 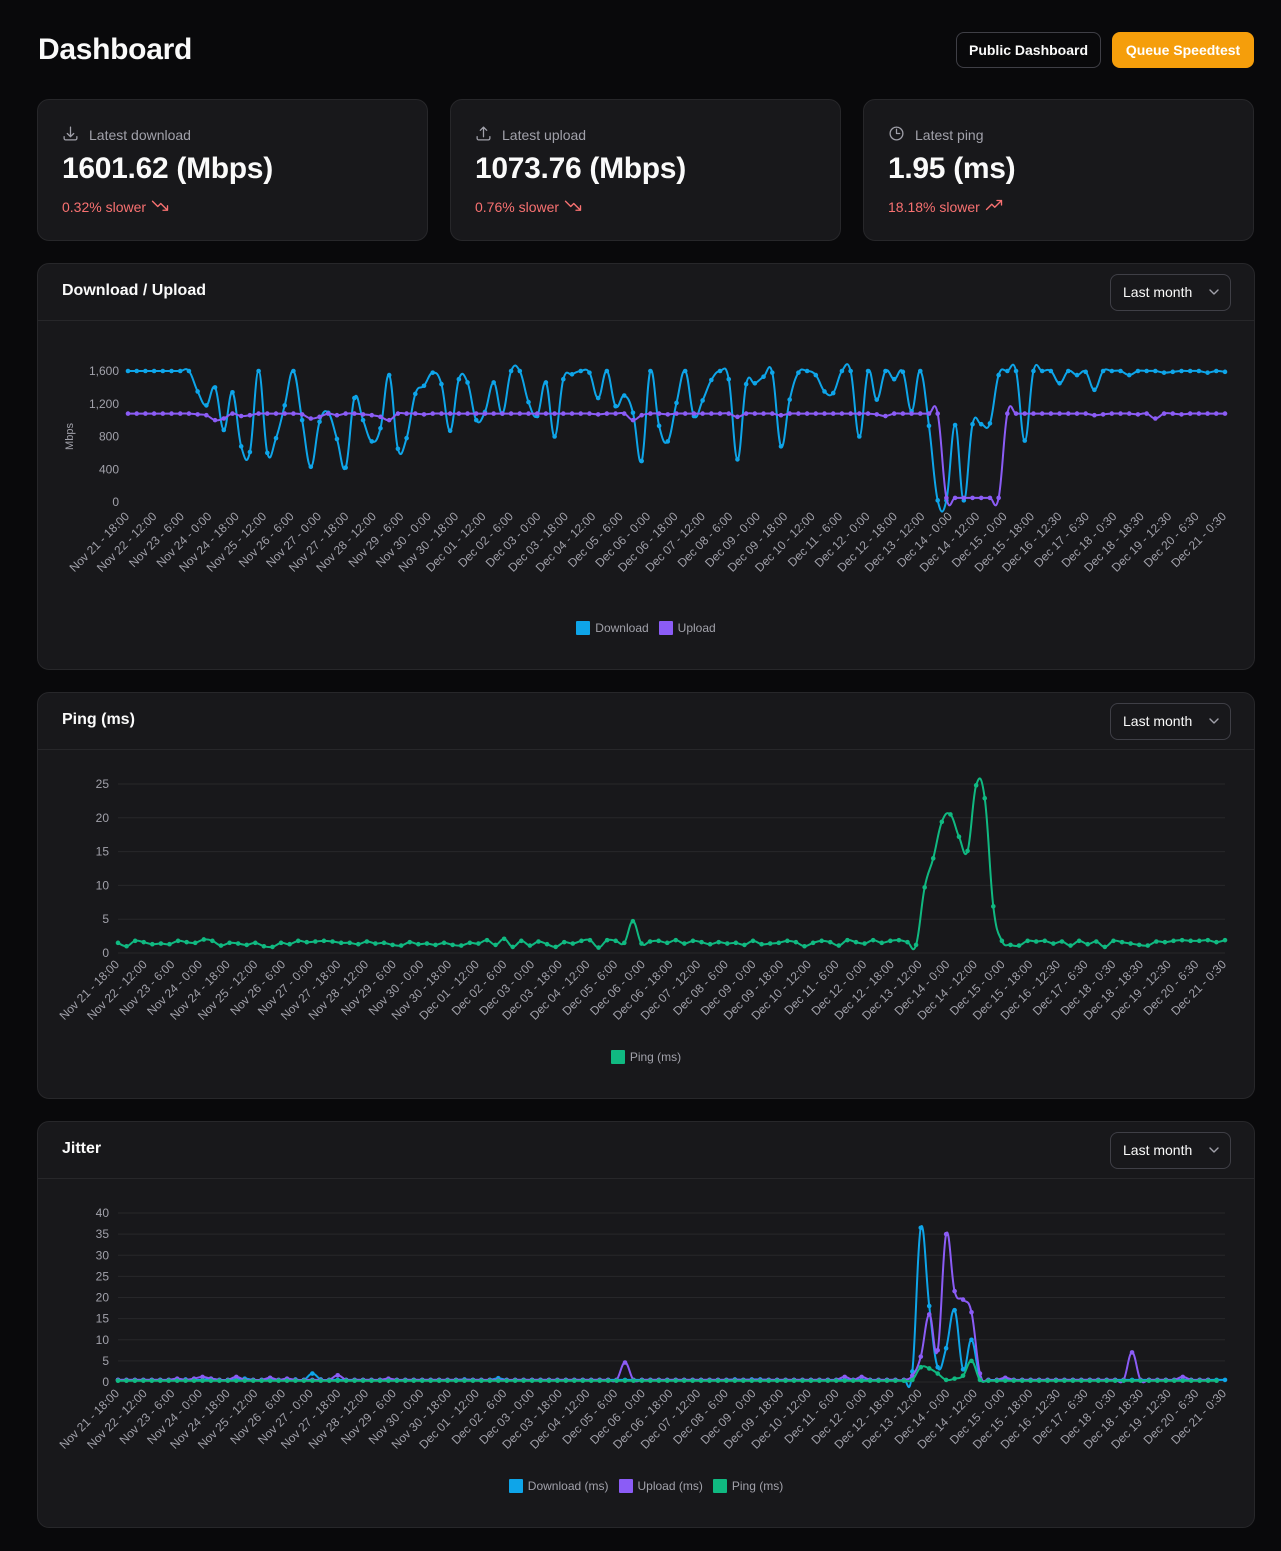 What do you see at coordinates (558, 1486) in the screenshot?
I see `legend-item: Download (ms)` at bounding box center [558, 1486].